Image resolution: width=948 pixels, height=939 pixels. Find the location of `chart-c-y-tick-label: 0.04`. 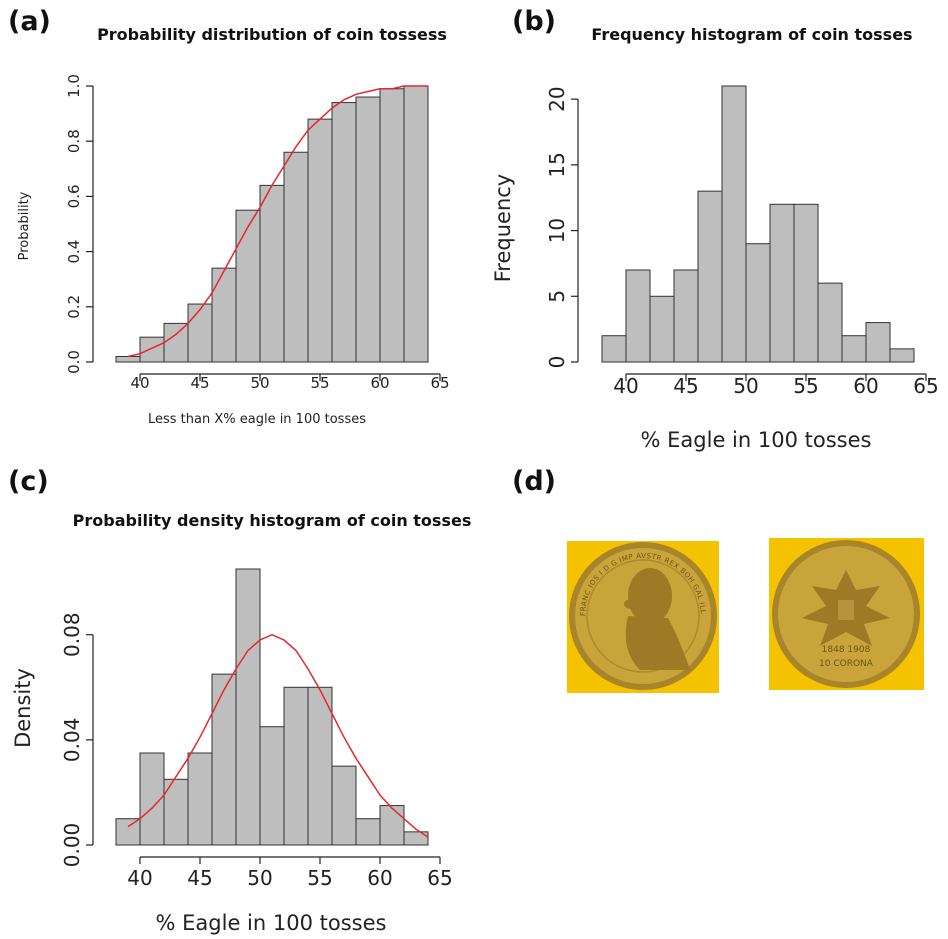

chart-c-y-tick-label: 0.04 is located at coordinates (72, 740).